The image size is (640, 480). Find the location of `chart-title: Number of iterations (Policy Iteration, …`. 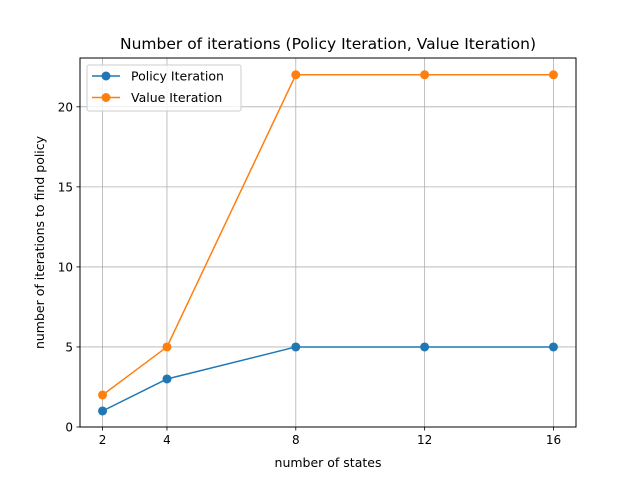

chart-title: Number of iterations (Policy Iteration, … is located at coordinates (328, 44).